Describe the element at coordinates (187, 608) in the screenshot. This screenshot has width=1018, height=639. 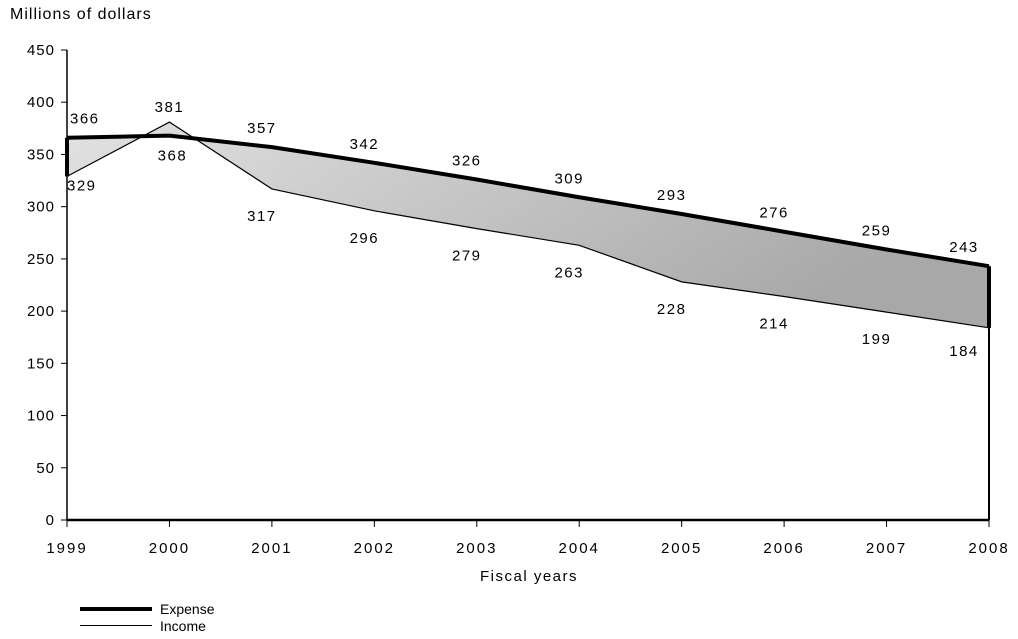
I see `legend-label-expense: Expense` at that location.